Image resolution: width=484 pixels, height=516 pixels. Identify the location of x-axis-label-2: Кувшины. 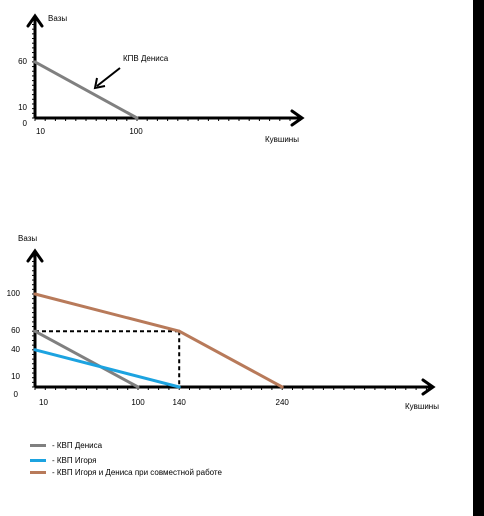
(422, 406).